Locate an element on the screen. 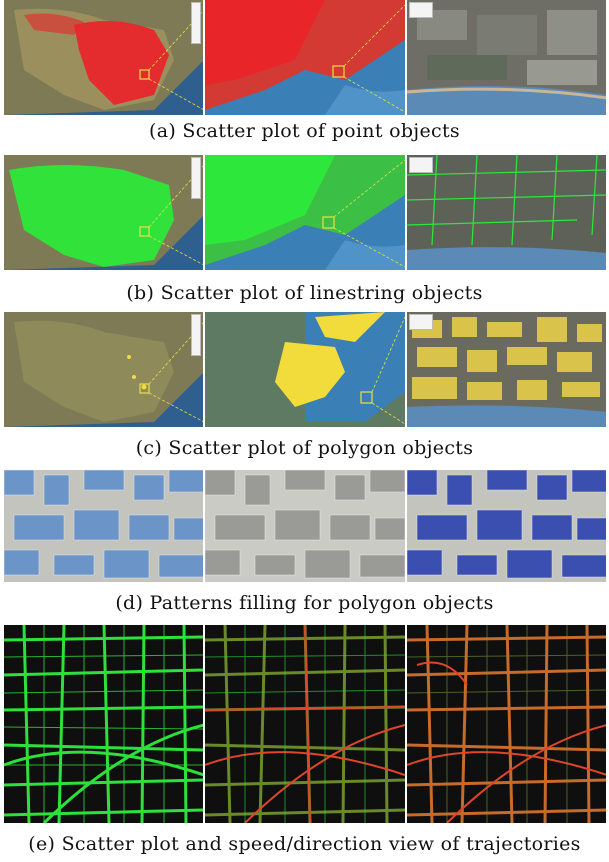 The image size is (609, 862). map-panel-city-linestrings is located at coordinates (506, 212).